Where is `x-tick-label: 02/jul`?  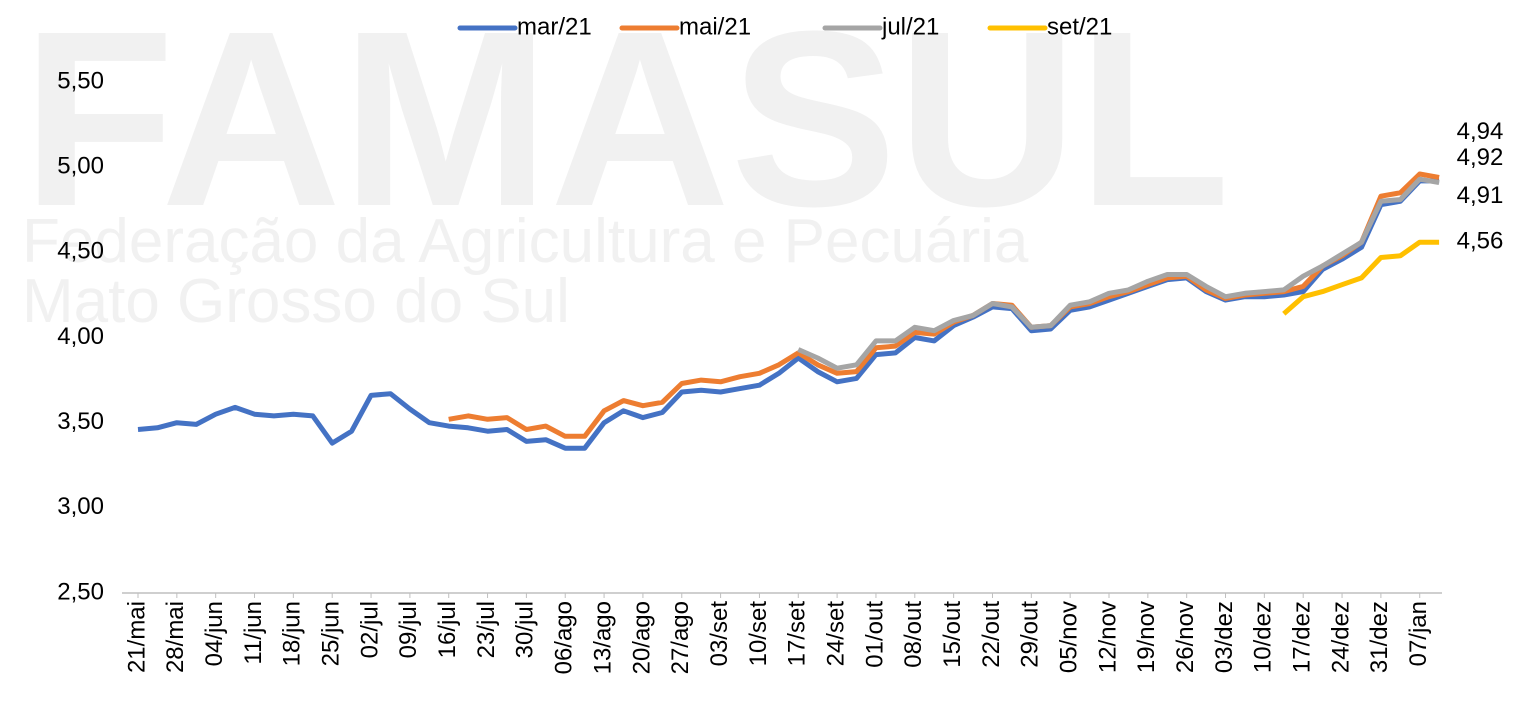 x-tick-label: 02/jul is located at coordinates (369, 629).